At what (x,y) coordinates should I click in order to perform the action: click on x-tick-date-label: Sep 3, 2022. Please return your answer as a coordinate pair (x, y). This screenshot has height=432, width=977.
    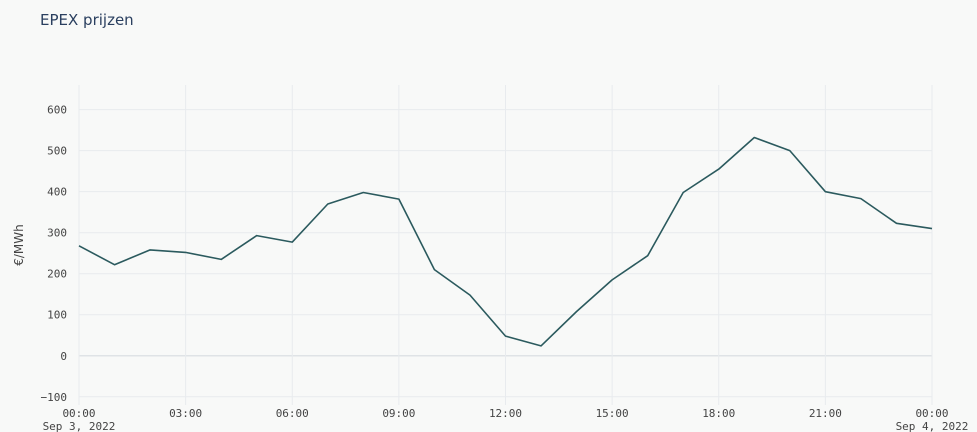
    Looking at the image, I should click on (79, 426).